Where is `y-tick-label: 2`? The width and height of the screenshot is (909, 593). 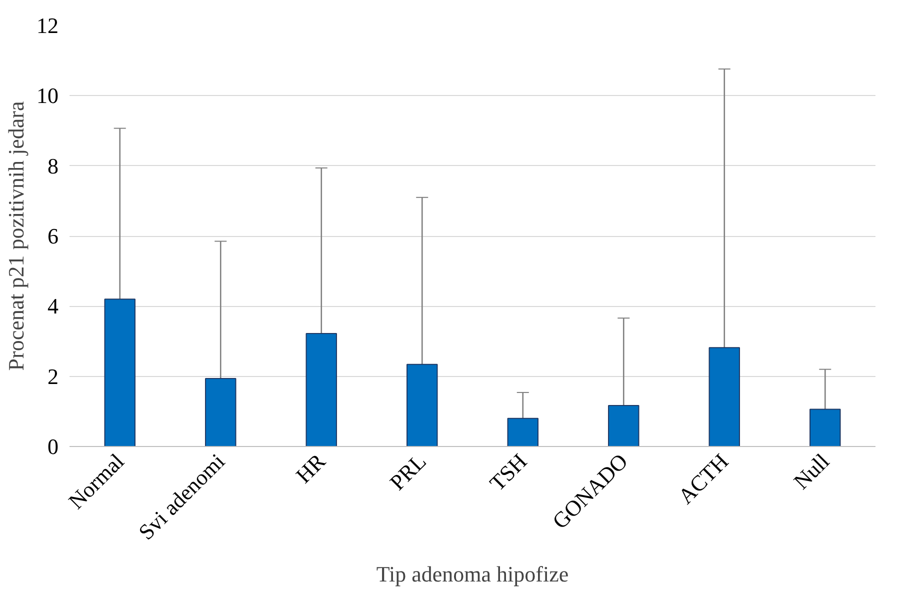 y-tick-label: 2 is located at coordinates (53, 376).